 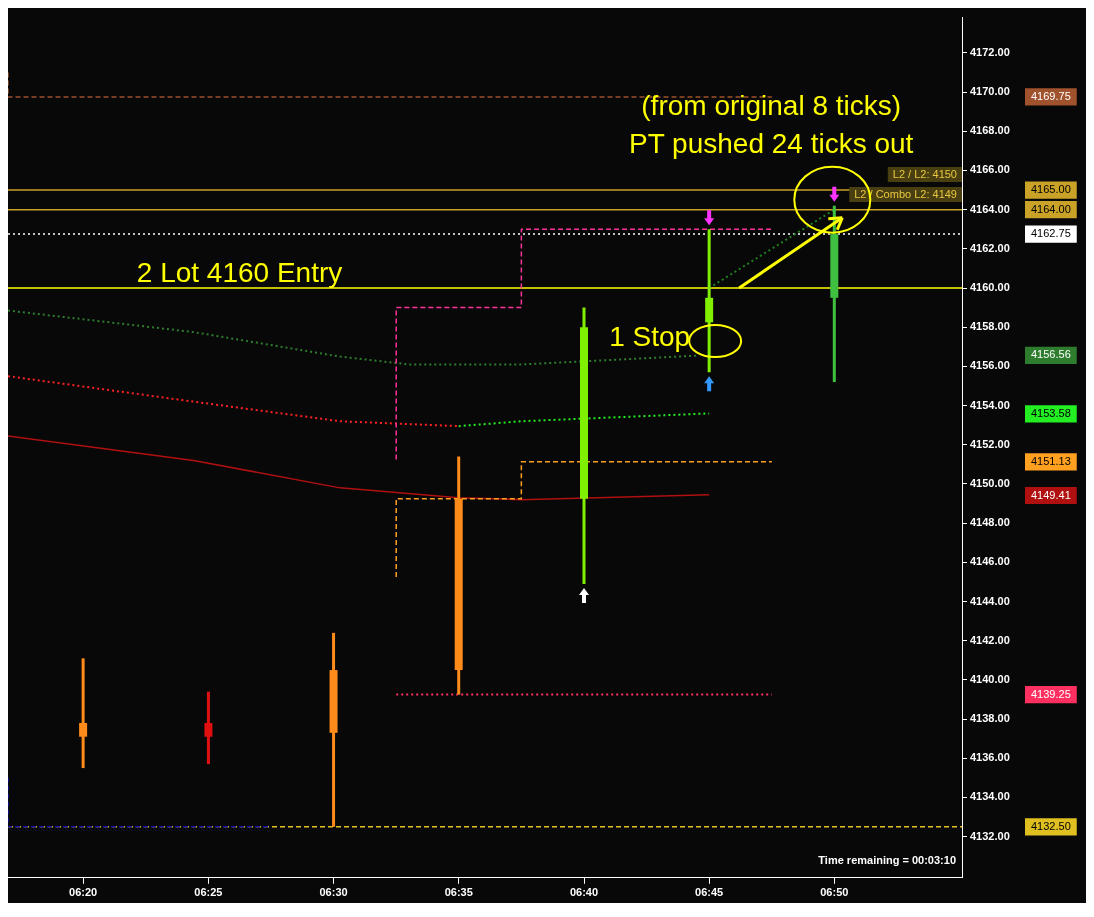 I want to click on y-tick-label: 4168.00, so click(x=990, y=130).